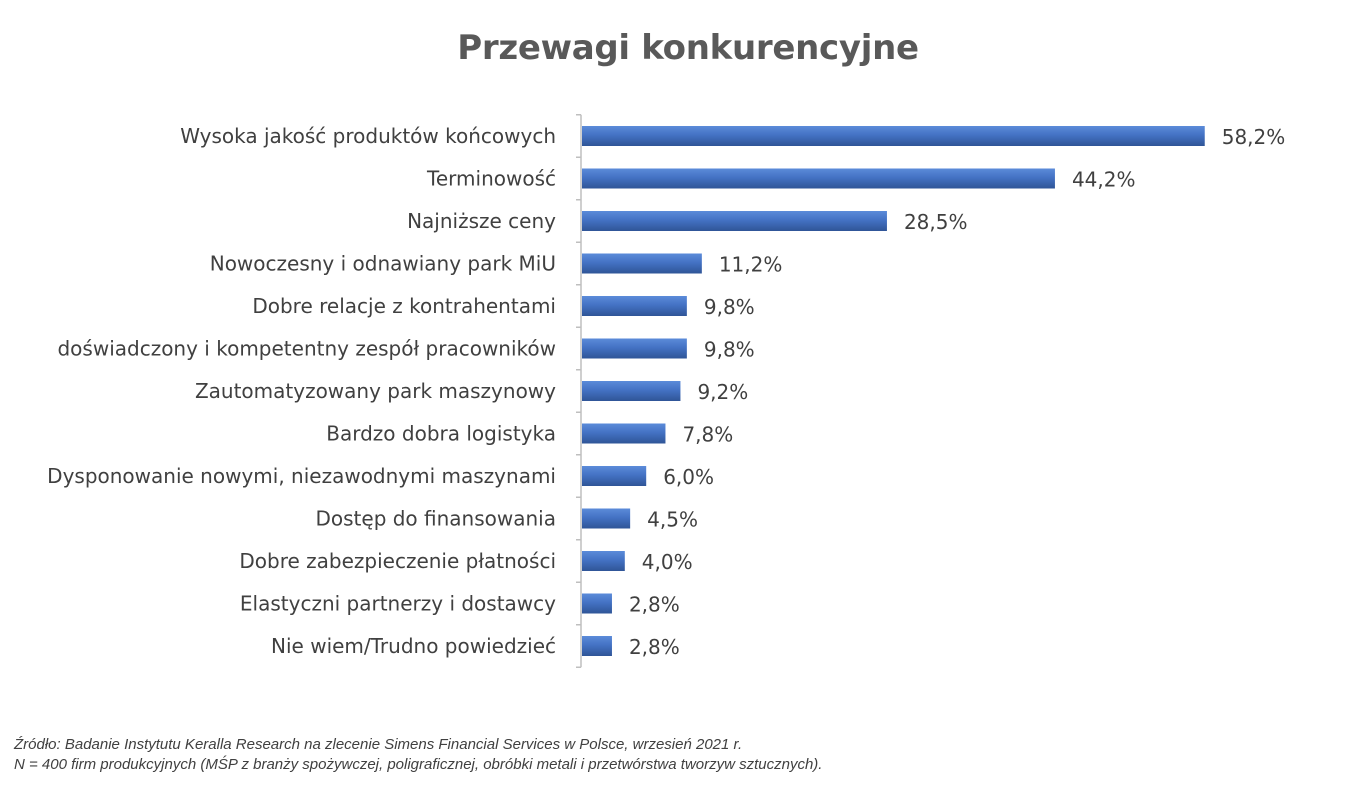  I want to click on data-label: 4,0%, so click(667, 562).